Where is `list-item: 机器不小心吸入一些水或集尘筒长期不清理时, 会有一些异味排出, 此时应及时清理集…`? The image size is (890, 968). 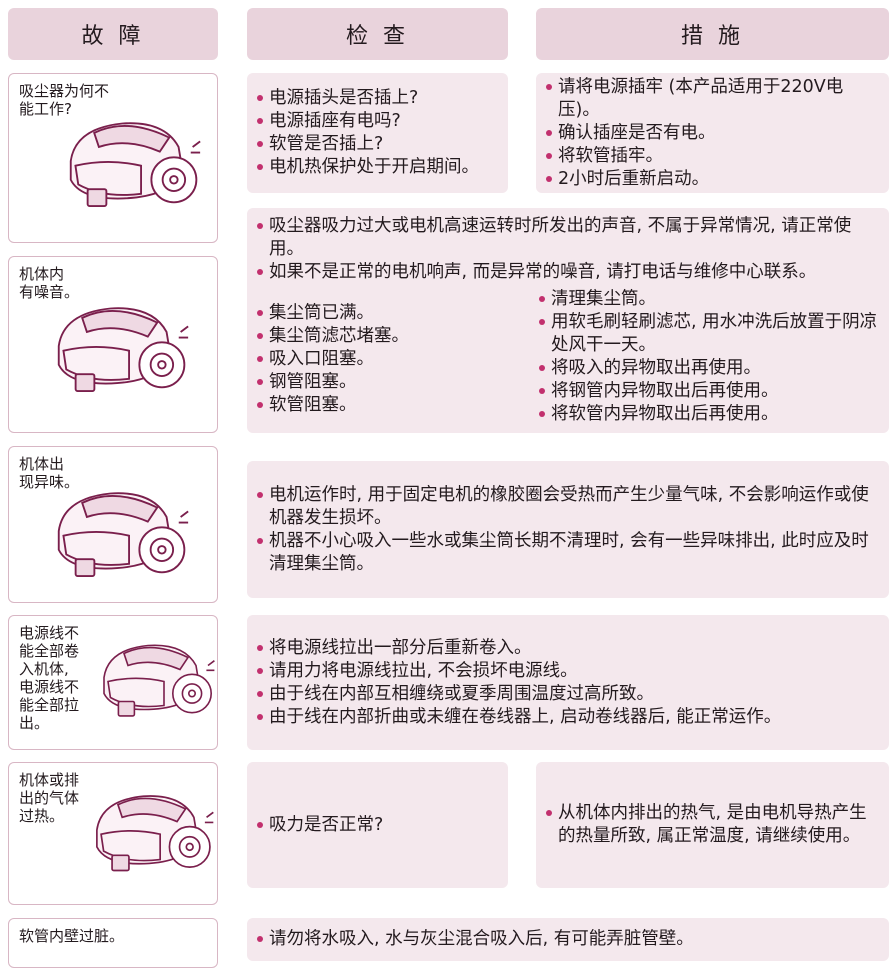
list-item: 机器不小心吸入一些水或集尘筒长期不清理时, 会有一些异味排出, 此时应及时清理集… is located at coordinates (568, 553).